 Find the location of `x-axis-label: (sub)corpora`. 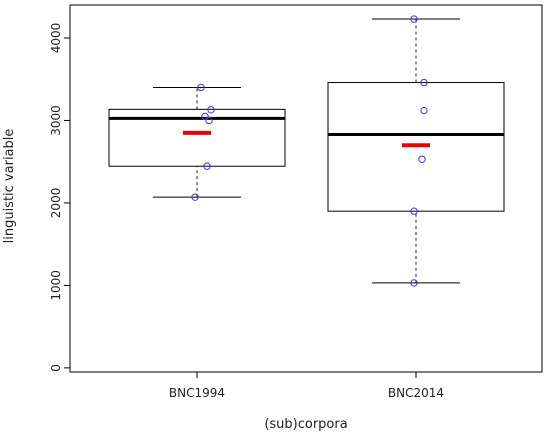

x-axis-label: (sub)corpora is located at coordinates (305, 424).